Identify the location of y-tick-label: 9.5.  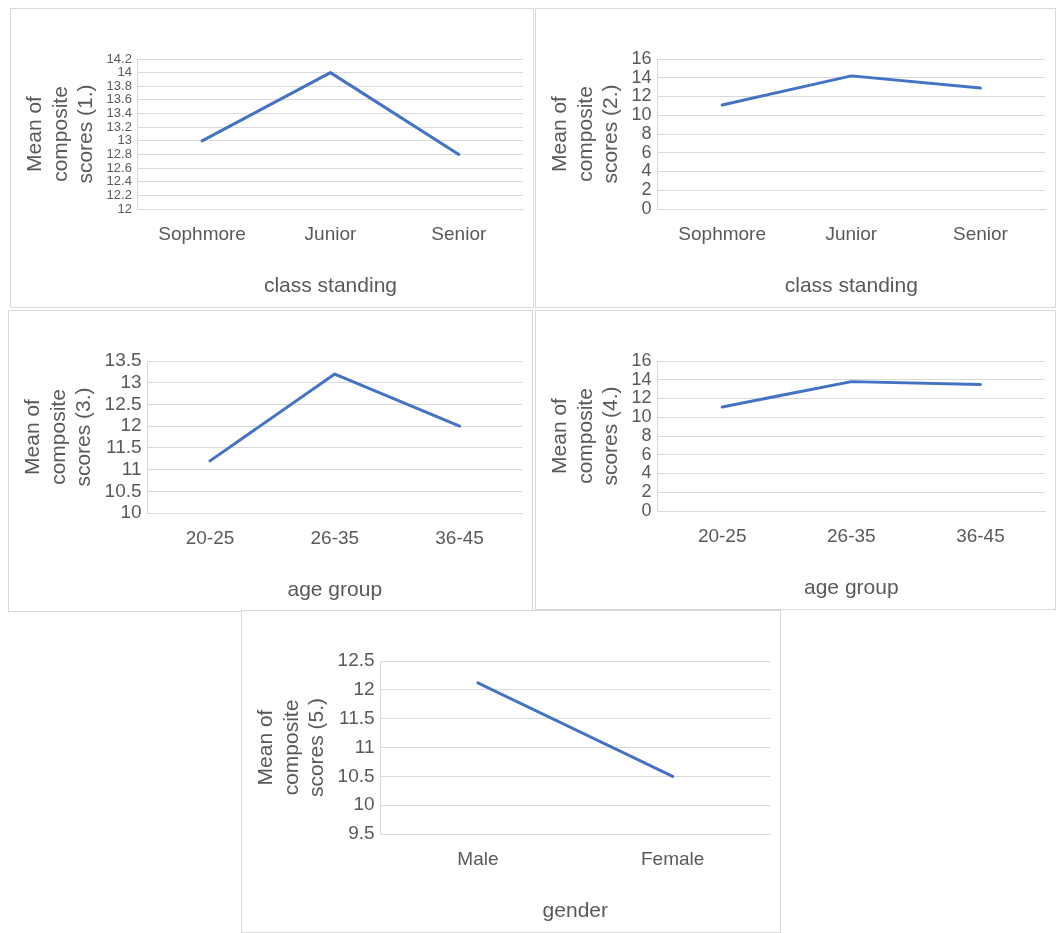
(361, 833).